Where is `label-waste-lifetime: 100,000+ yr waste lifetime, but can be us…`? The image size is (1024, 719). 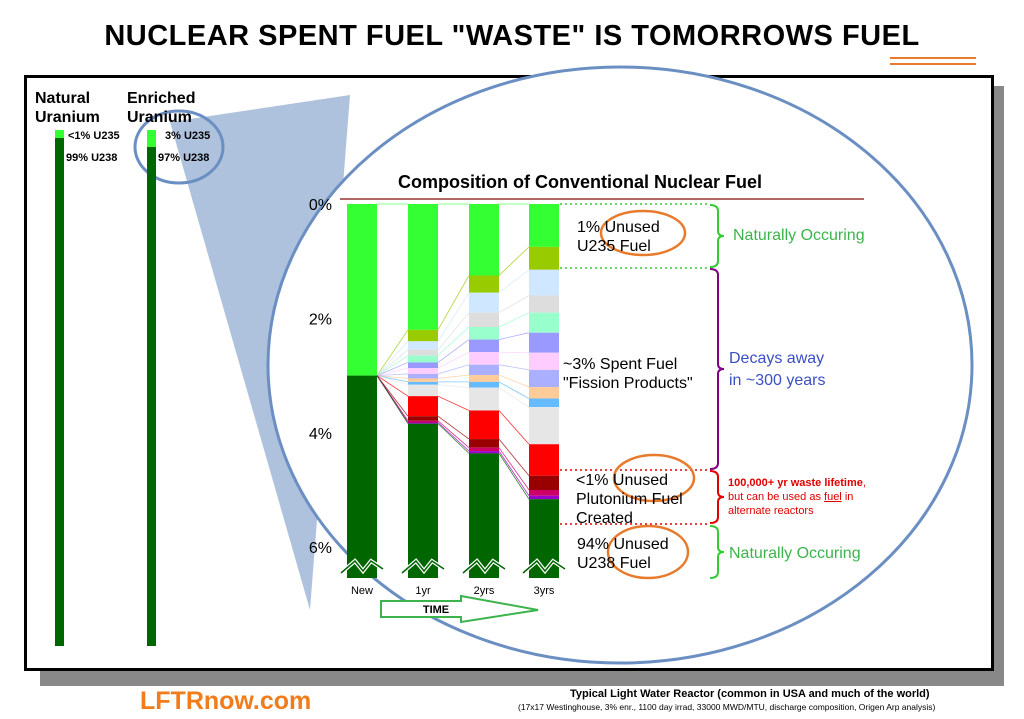 label-waste-lifetime: 100,000+ yr waste lifetime, but can be us… is located at coordinates (797, 497).